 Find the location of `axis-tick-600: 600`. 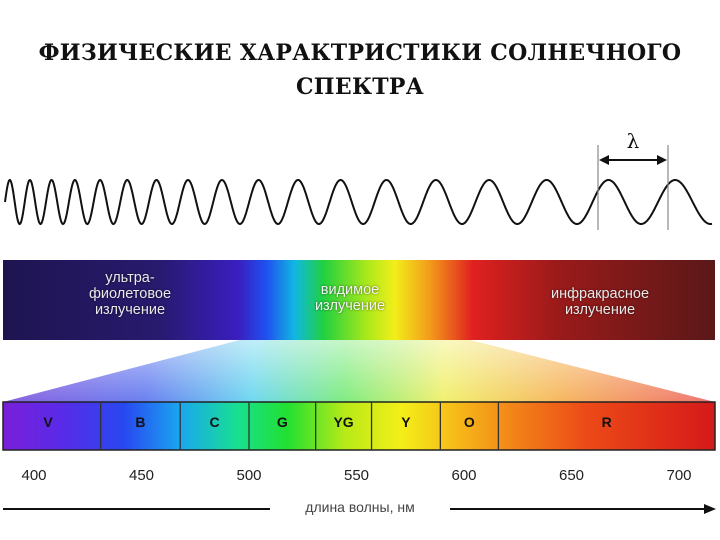

axis-tick-600: 600 is located at coordinates (464, 475).